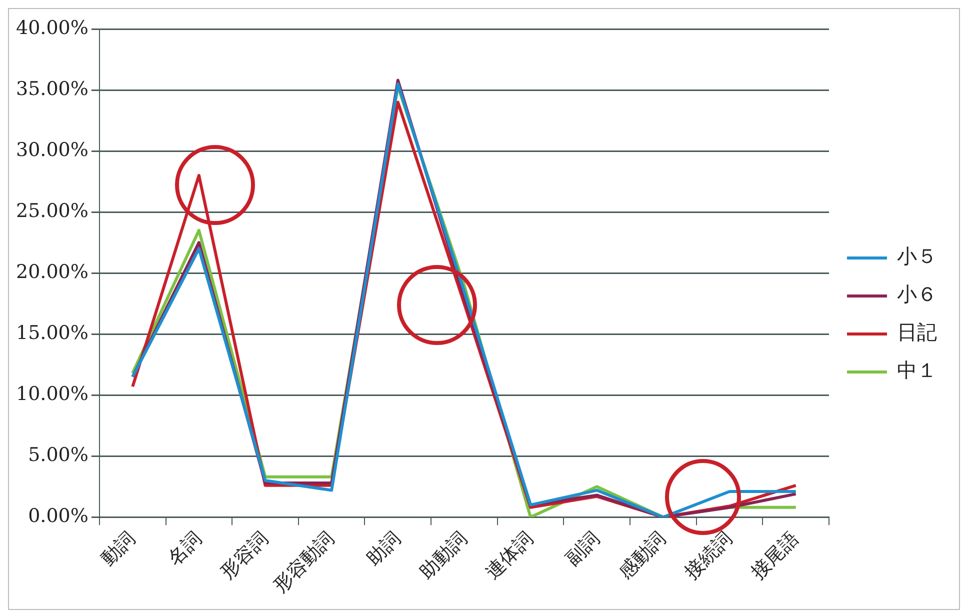 This screenshot has height=616, width=966. Describe the element at coordinates (52, 272) in the screenshot. I see `y-tick-label: 20.00%` at that location.